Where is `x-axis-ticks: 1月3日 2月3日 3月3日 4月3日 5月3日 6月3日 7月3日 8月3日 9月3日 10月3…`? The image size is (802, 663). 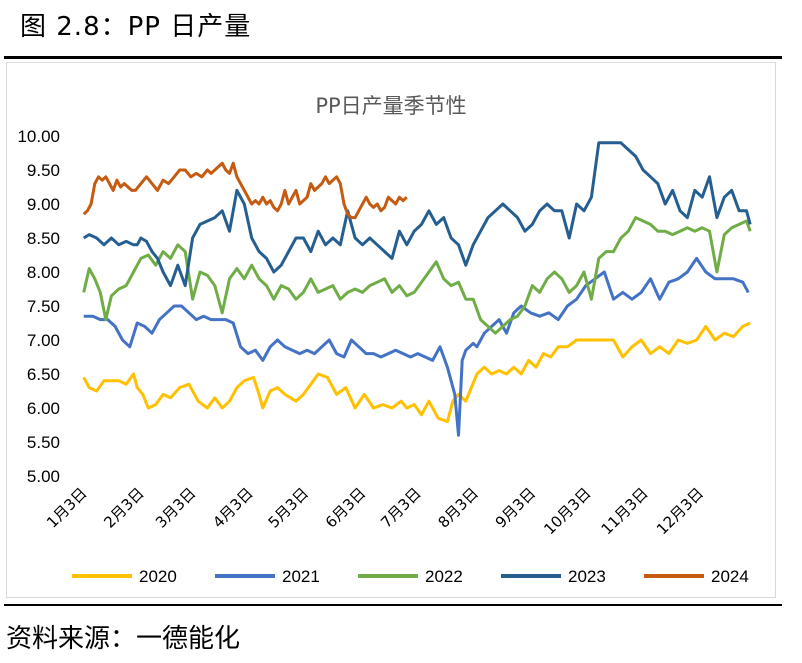
x-axis-ticks: 1月3日 2月3日 3月3日 4月3日 5月3日 6月3日 7月3日 8月3日 9月3日 10月3… is located at coordinates (375, 511).